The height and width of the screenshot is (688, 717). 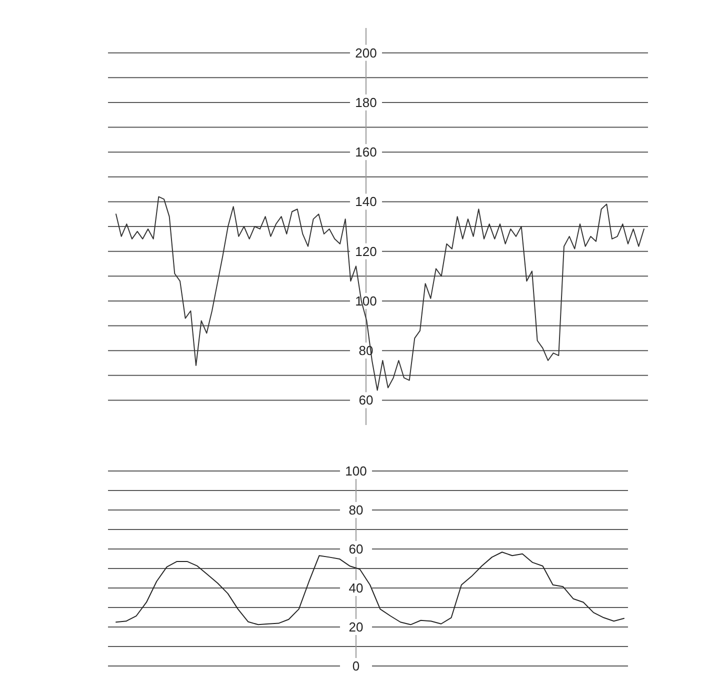 I want to click on y-tick-label: 80, so click(x=356, y=510).